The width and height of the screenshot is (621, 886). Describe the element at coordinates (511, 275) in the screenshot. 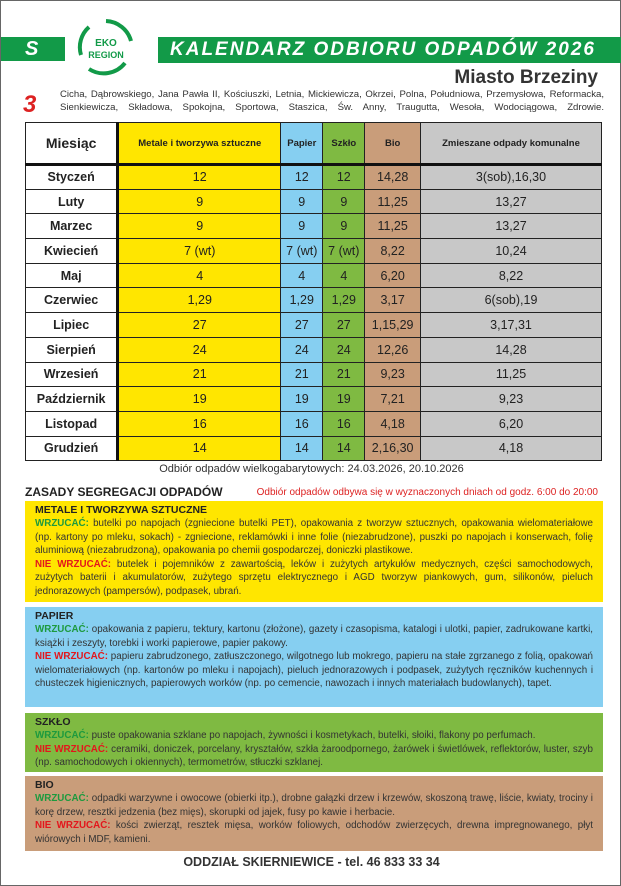

I see `date-cell: 8,22` at that location.